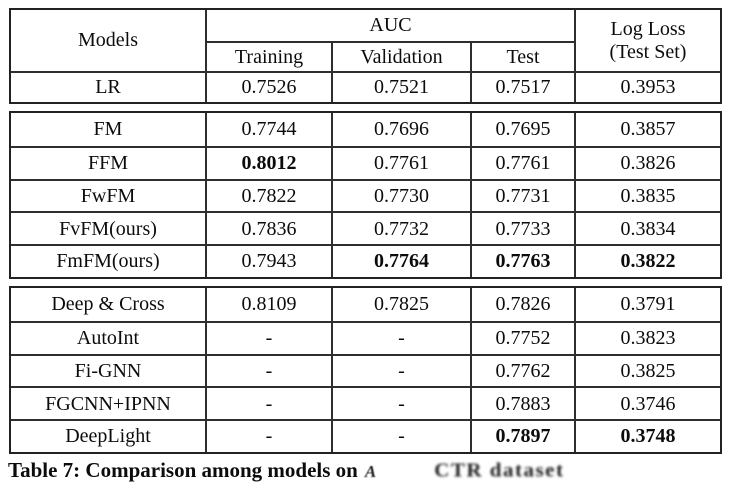 Image resolution: width=731 pixels, height=497 pixels. Describe the element at coordinates (647, 228) in the screenshot. I see `value-cell: 0.3834` at that location.